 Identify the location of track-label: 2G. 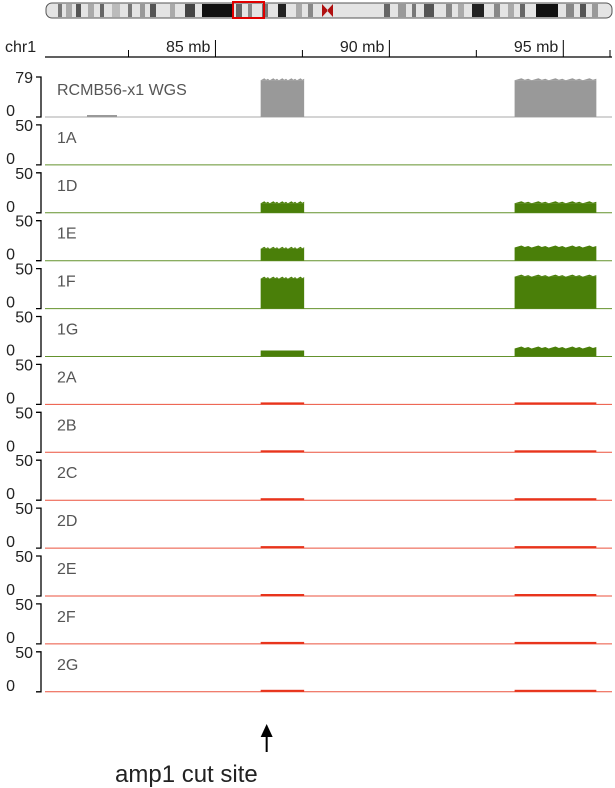
(67, 665).